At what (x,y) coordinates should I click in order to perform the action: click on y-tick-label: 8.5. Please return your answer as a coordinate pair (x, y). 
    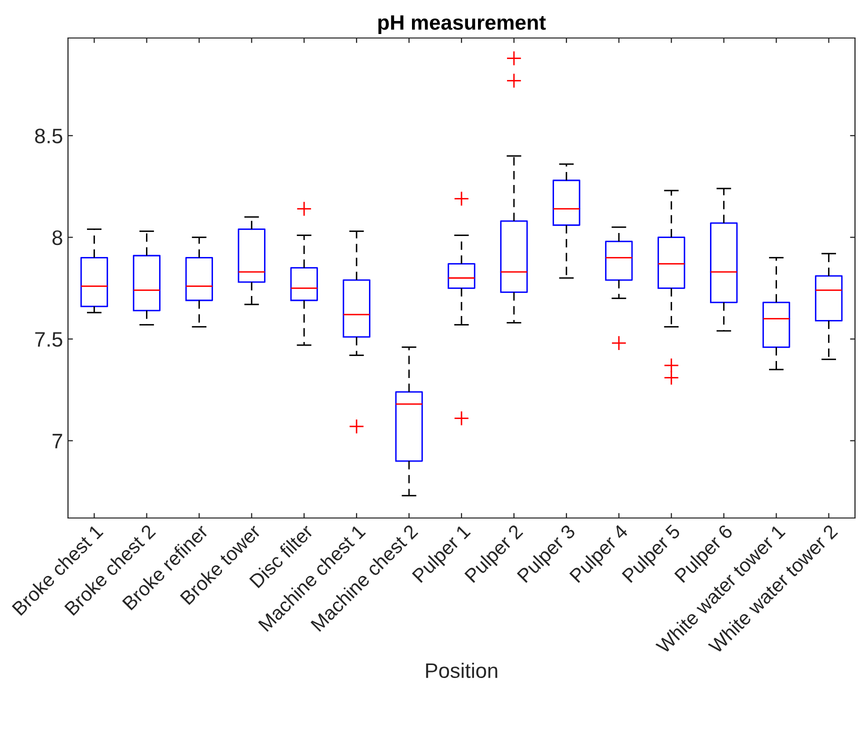
    Looking at the image, I should click on (48, 136).